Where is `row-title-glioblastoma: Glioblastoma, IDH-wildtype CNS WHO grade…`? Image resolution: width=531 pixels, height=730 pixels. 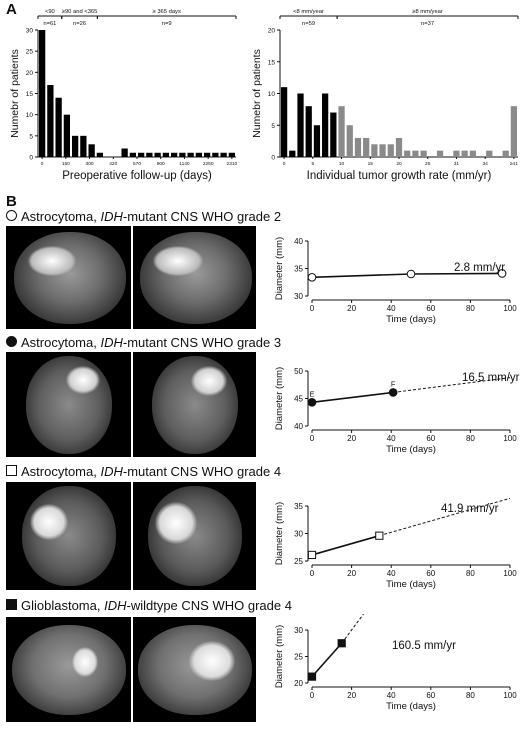 row-title-glioblastoma: Glioblastoma, IDH-wildtype CNS WHO grade… is located at coordinates (149, 605).